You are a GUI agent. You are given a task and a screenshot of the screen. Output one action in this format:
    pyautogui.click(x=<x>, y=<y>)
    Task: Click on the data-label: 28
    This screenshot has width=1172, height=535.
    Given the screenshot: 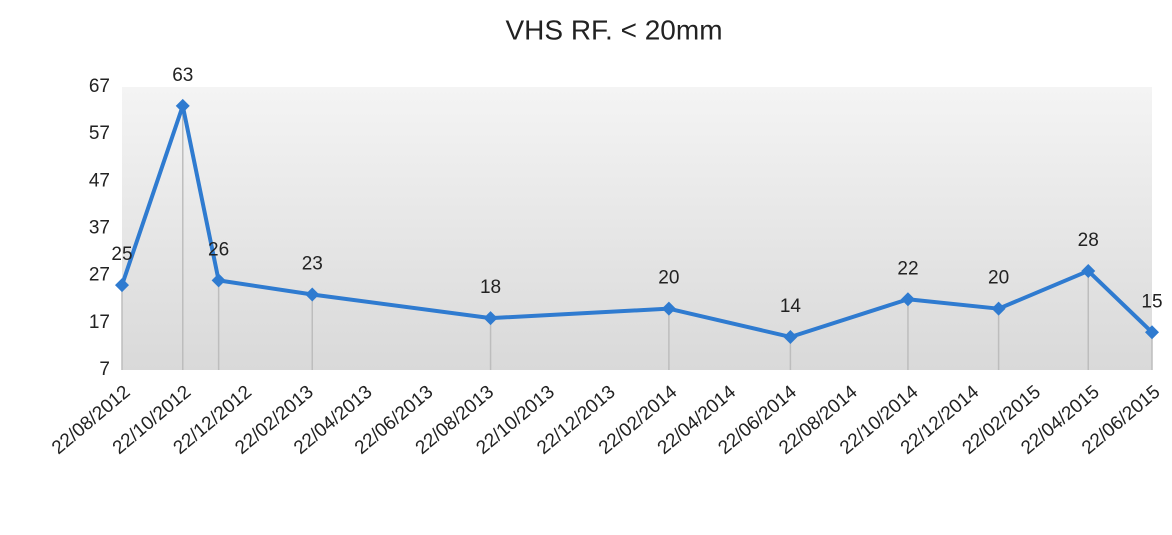 What is the action you would take?
    pyautogui.click(x=1088, y=240)
    